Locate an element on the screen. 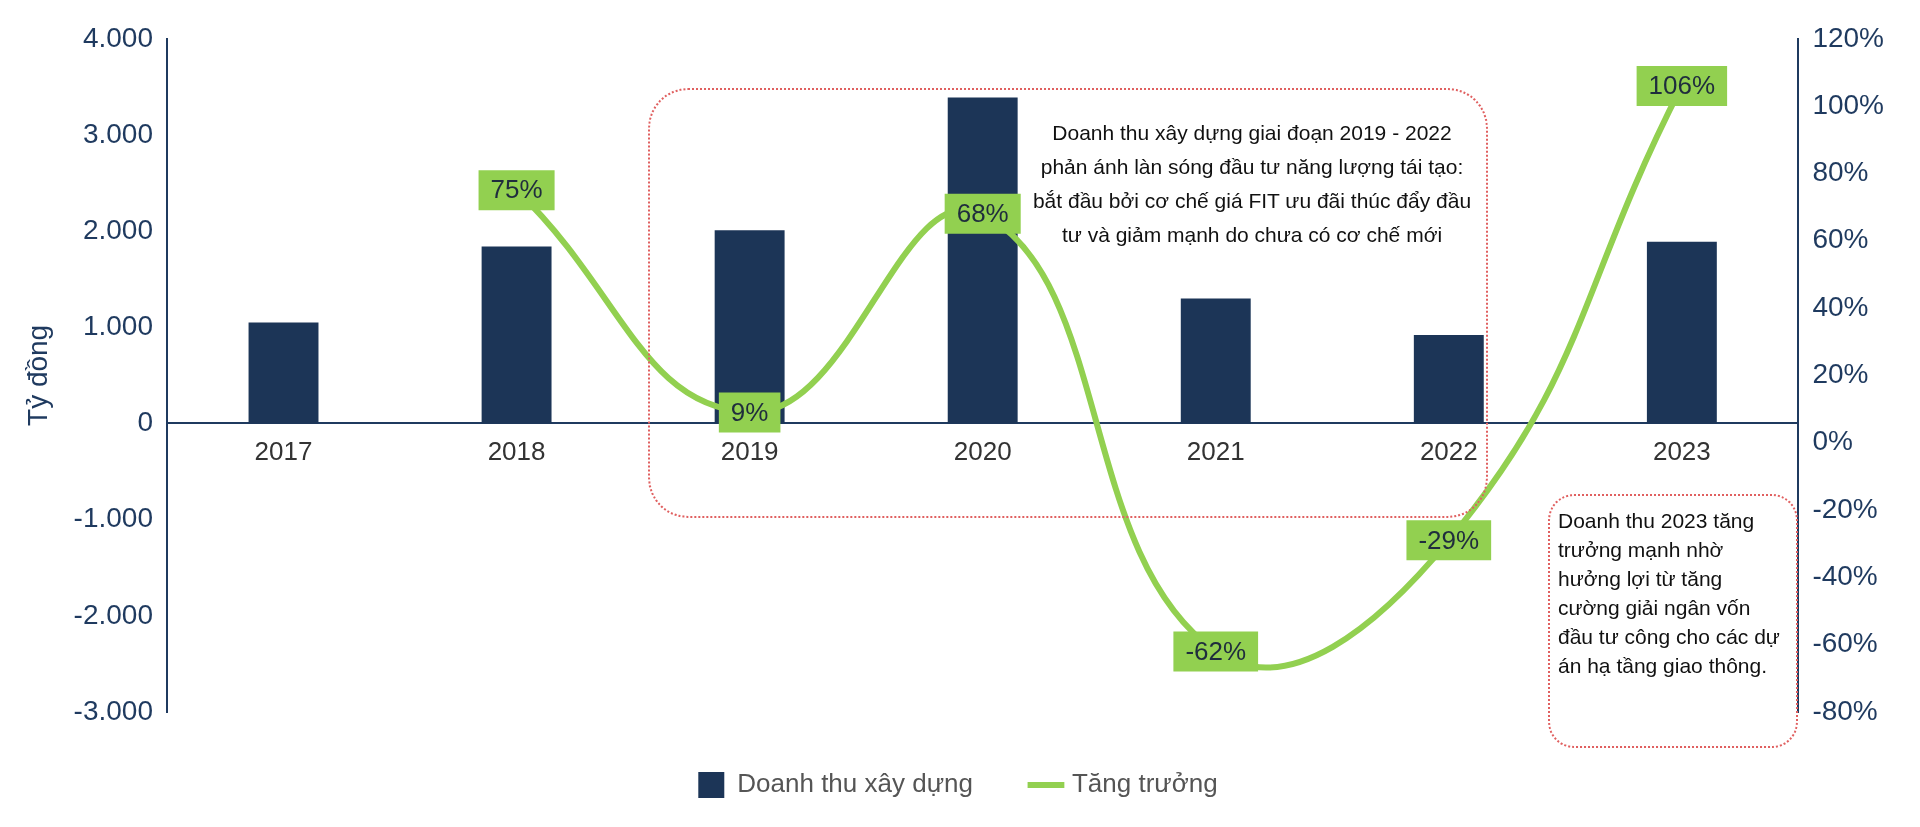 This screenshot has height=827, width=1920. y2-tick-label: -60% is located at coordinates (1845, 643).